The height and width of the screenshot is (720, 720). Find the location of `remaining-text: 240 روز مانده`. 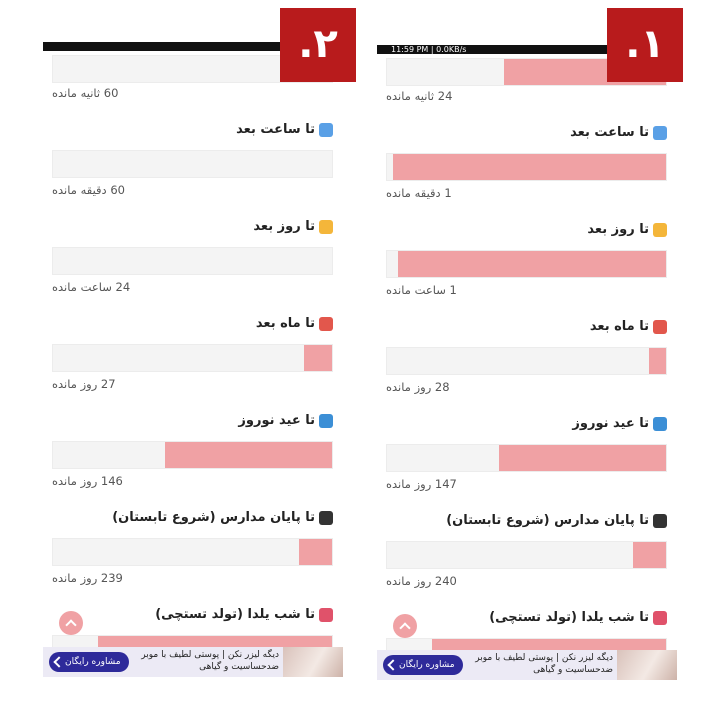

remaining-text: 240 روز مانده is located at coordinates (421, 581).